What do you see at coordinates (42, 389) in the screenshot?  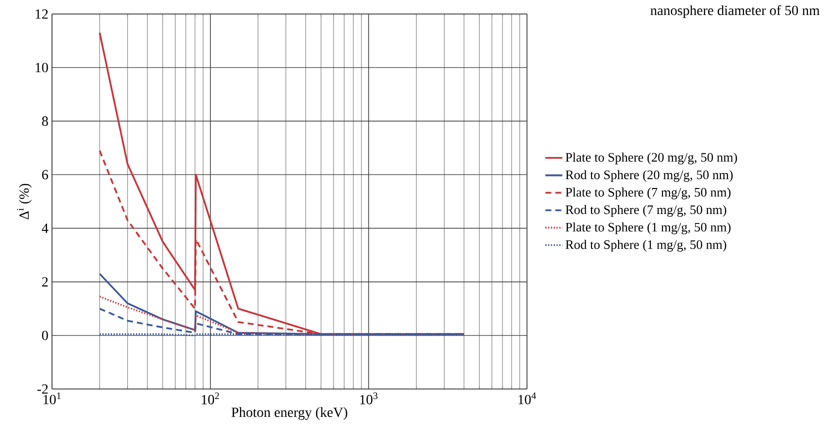 I see `y-tick-label: -2` at bounding box center [42, 389].